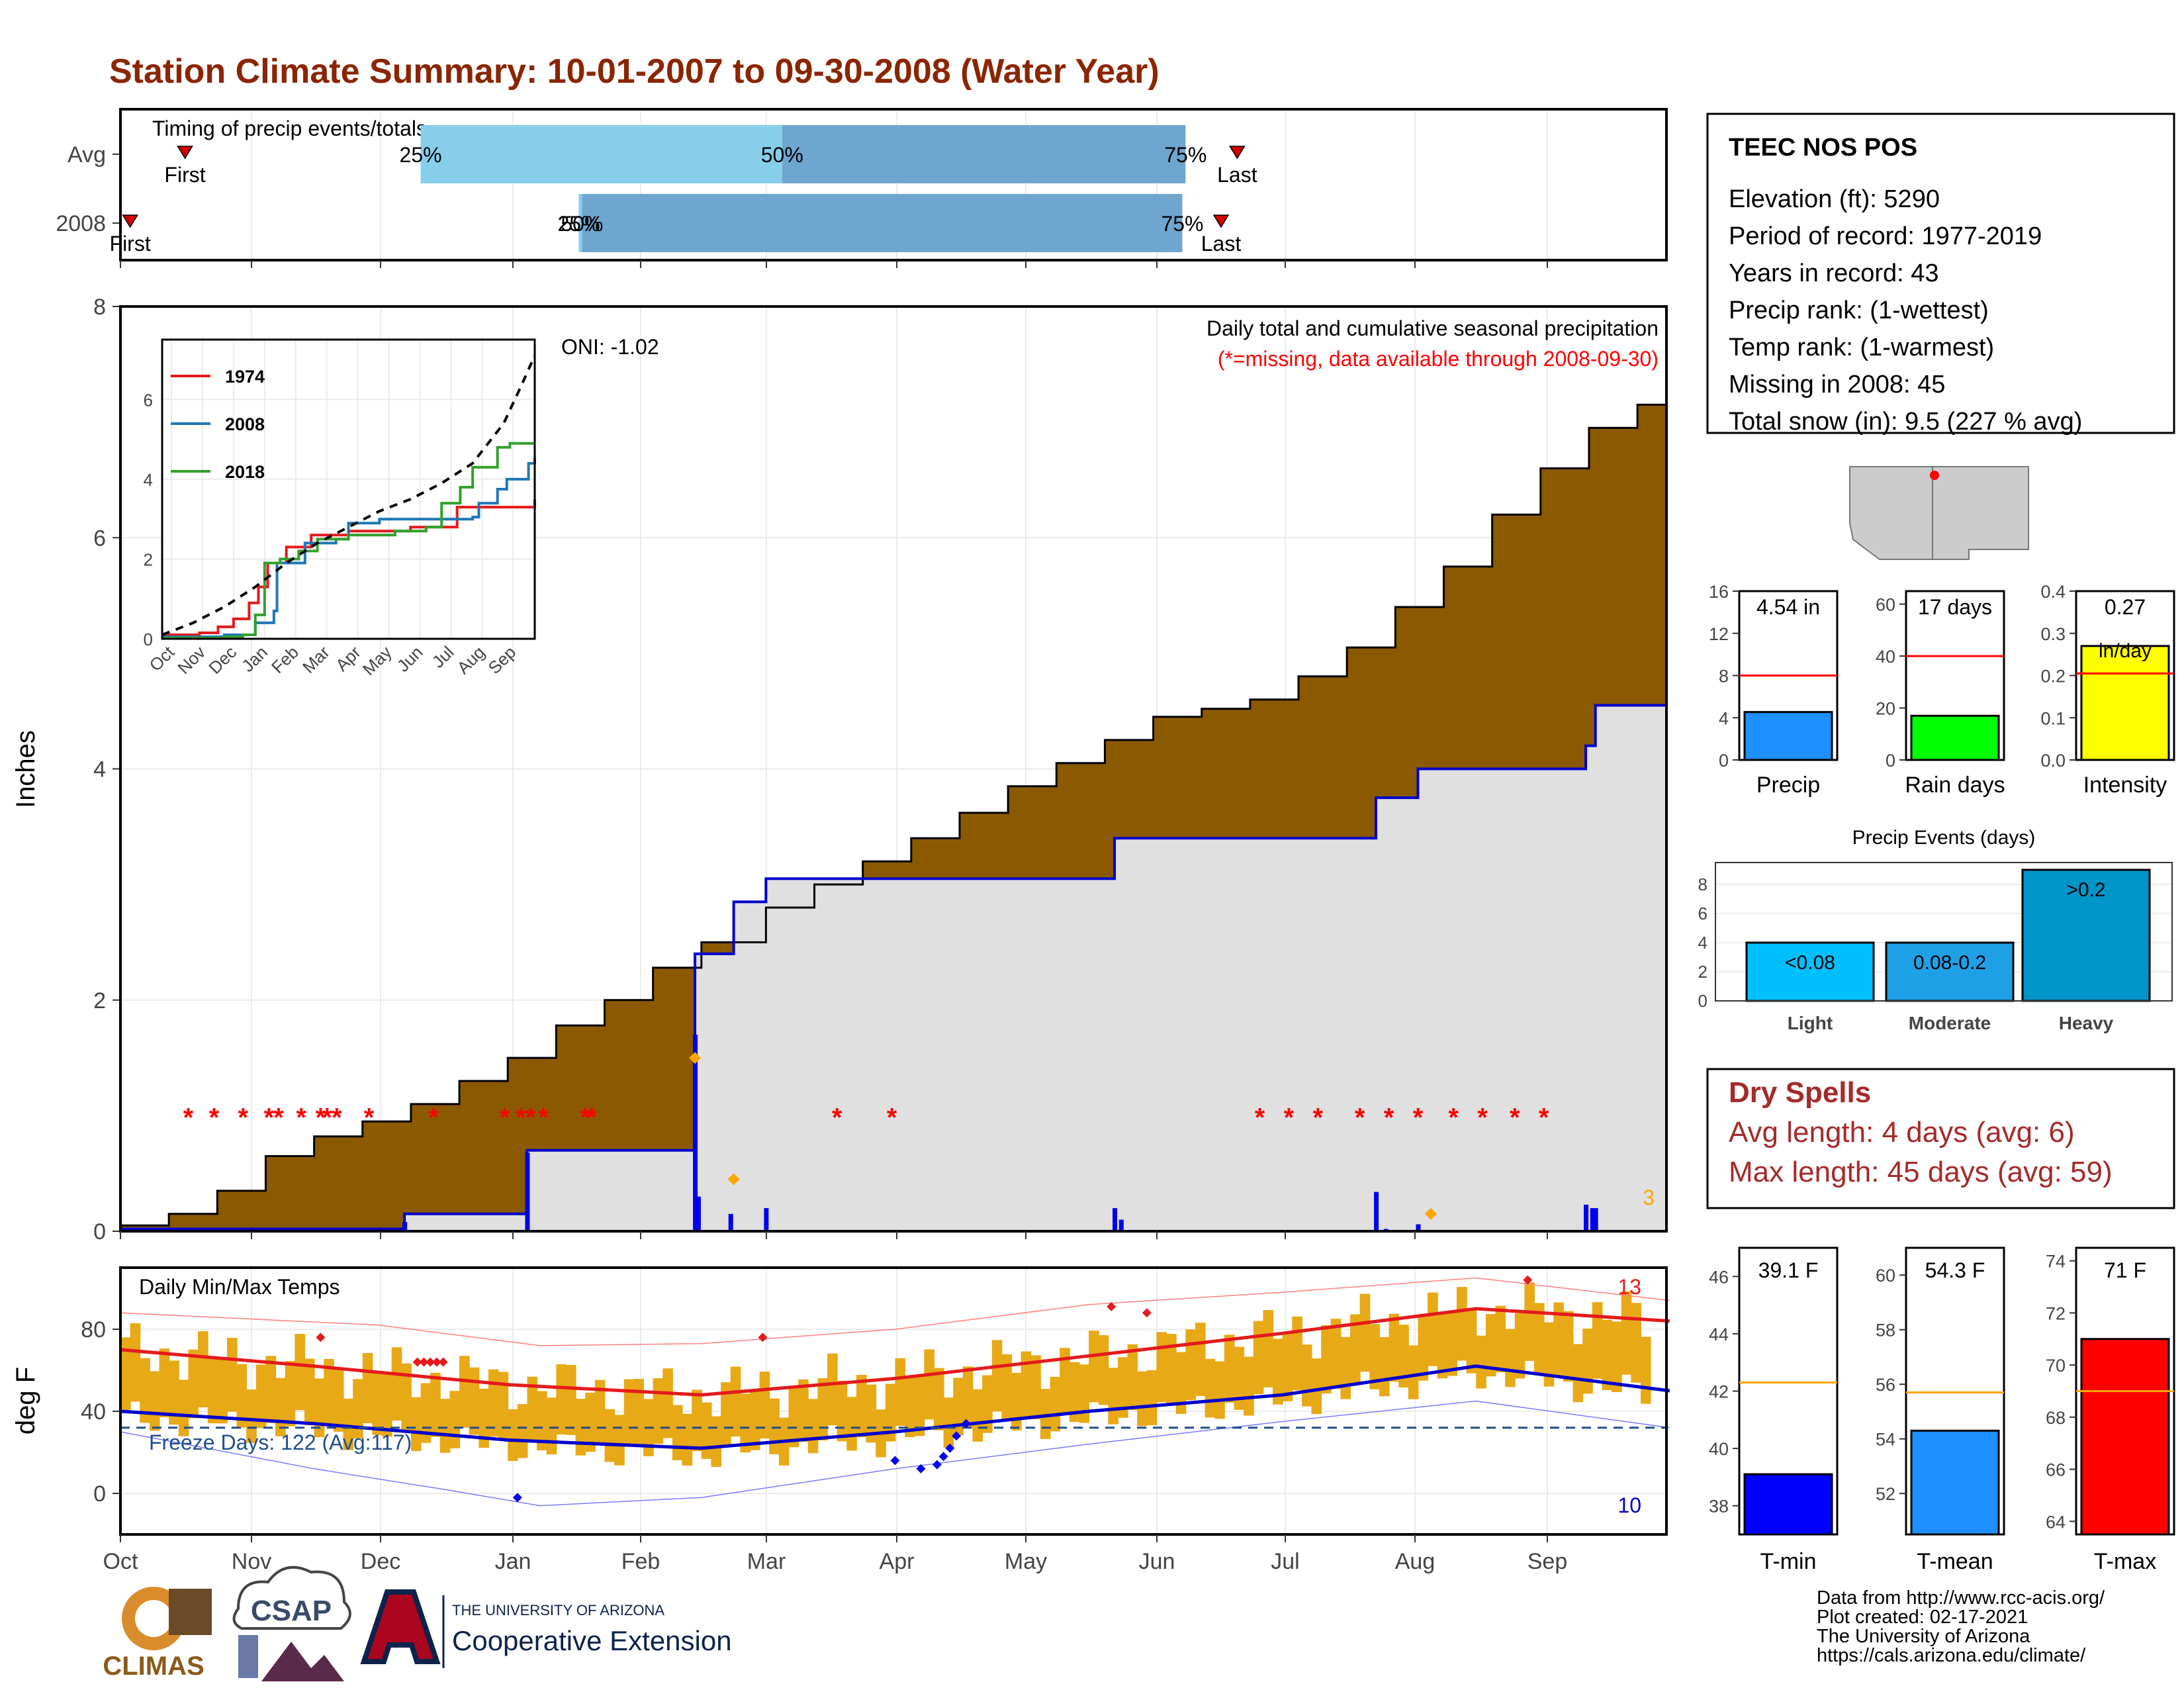 The height and width of the screenshot is (1688, 2184). I want to click on mini-precip-ytick-label: 12, so click(1719, 634).